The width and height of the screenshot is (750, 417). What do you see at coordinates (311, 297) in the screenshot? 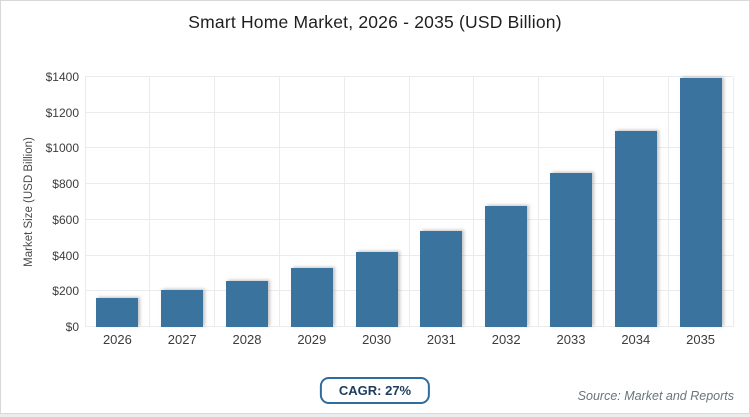
I see `bar-2029` at bounding box center [311, 297].